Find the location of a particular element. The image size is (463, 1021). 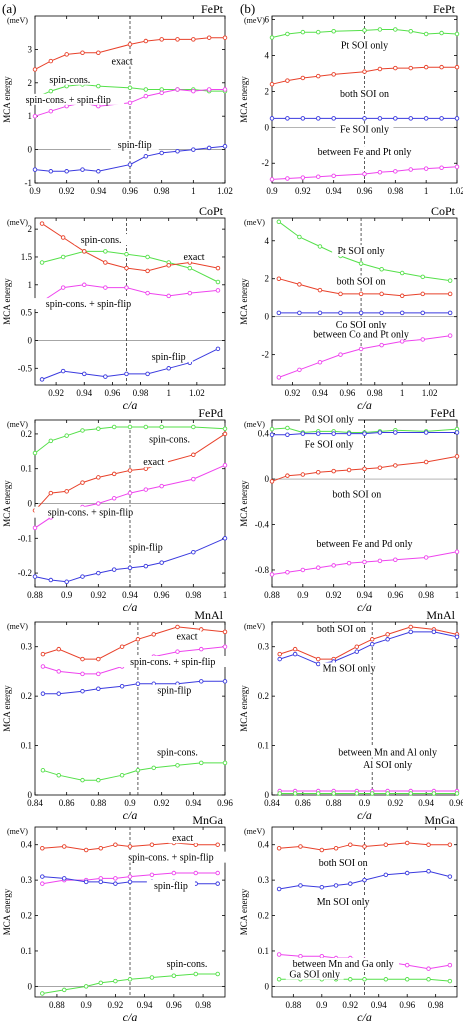

ytick-label-a1-5: 2 is located at coordinates (30, 229).